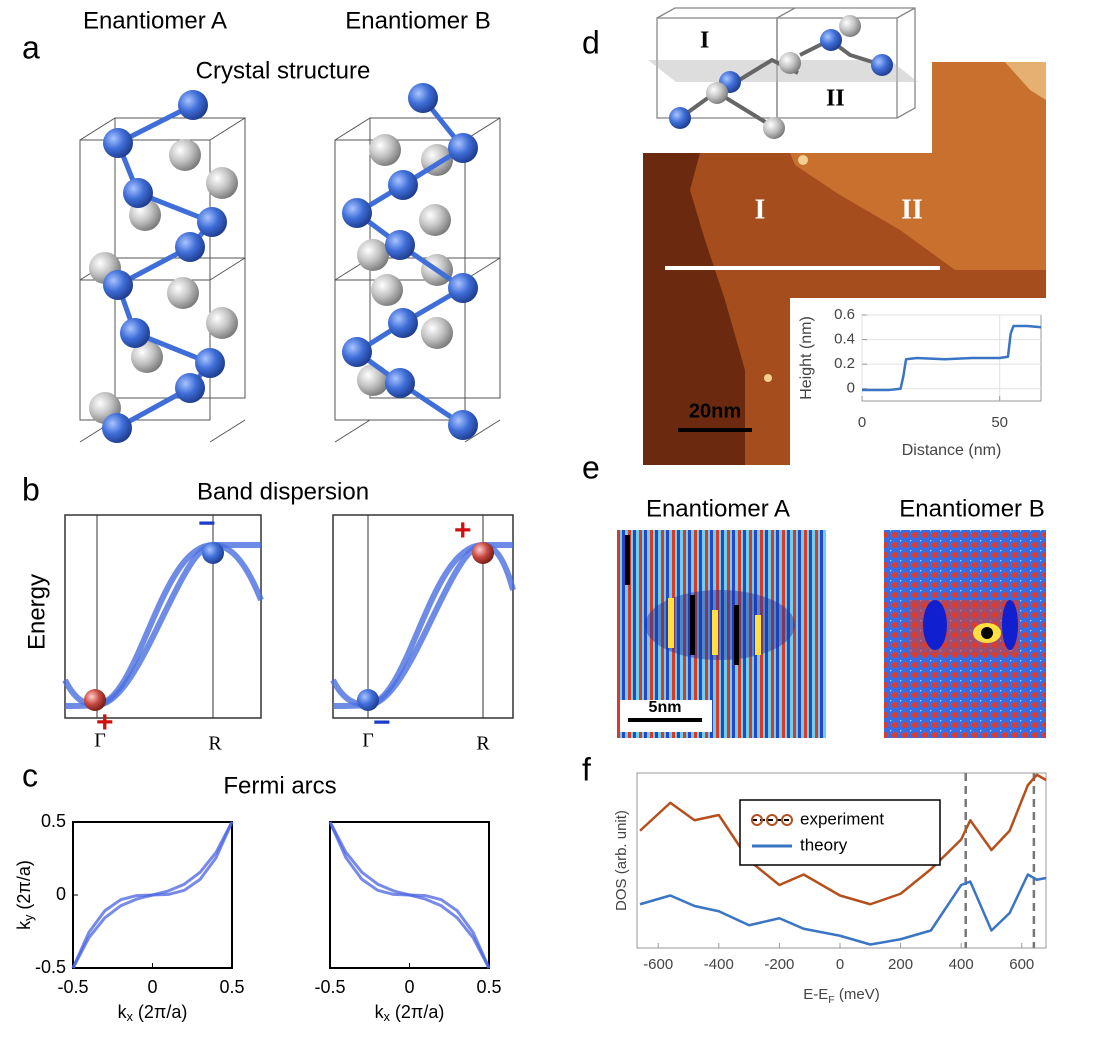 The height and width of the screenshot is (1046, 1098). What do you see at coordinates (621, 860) in the screenshot?
I see `axis-label: DOS (arb. unit)` at bounding box center [621, 860].